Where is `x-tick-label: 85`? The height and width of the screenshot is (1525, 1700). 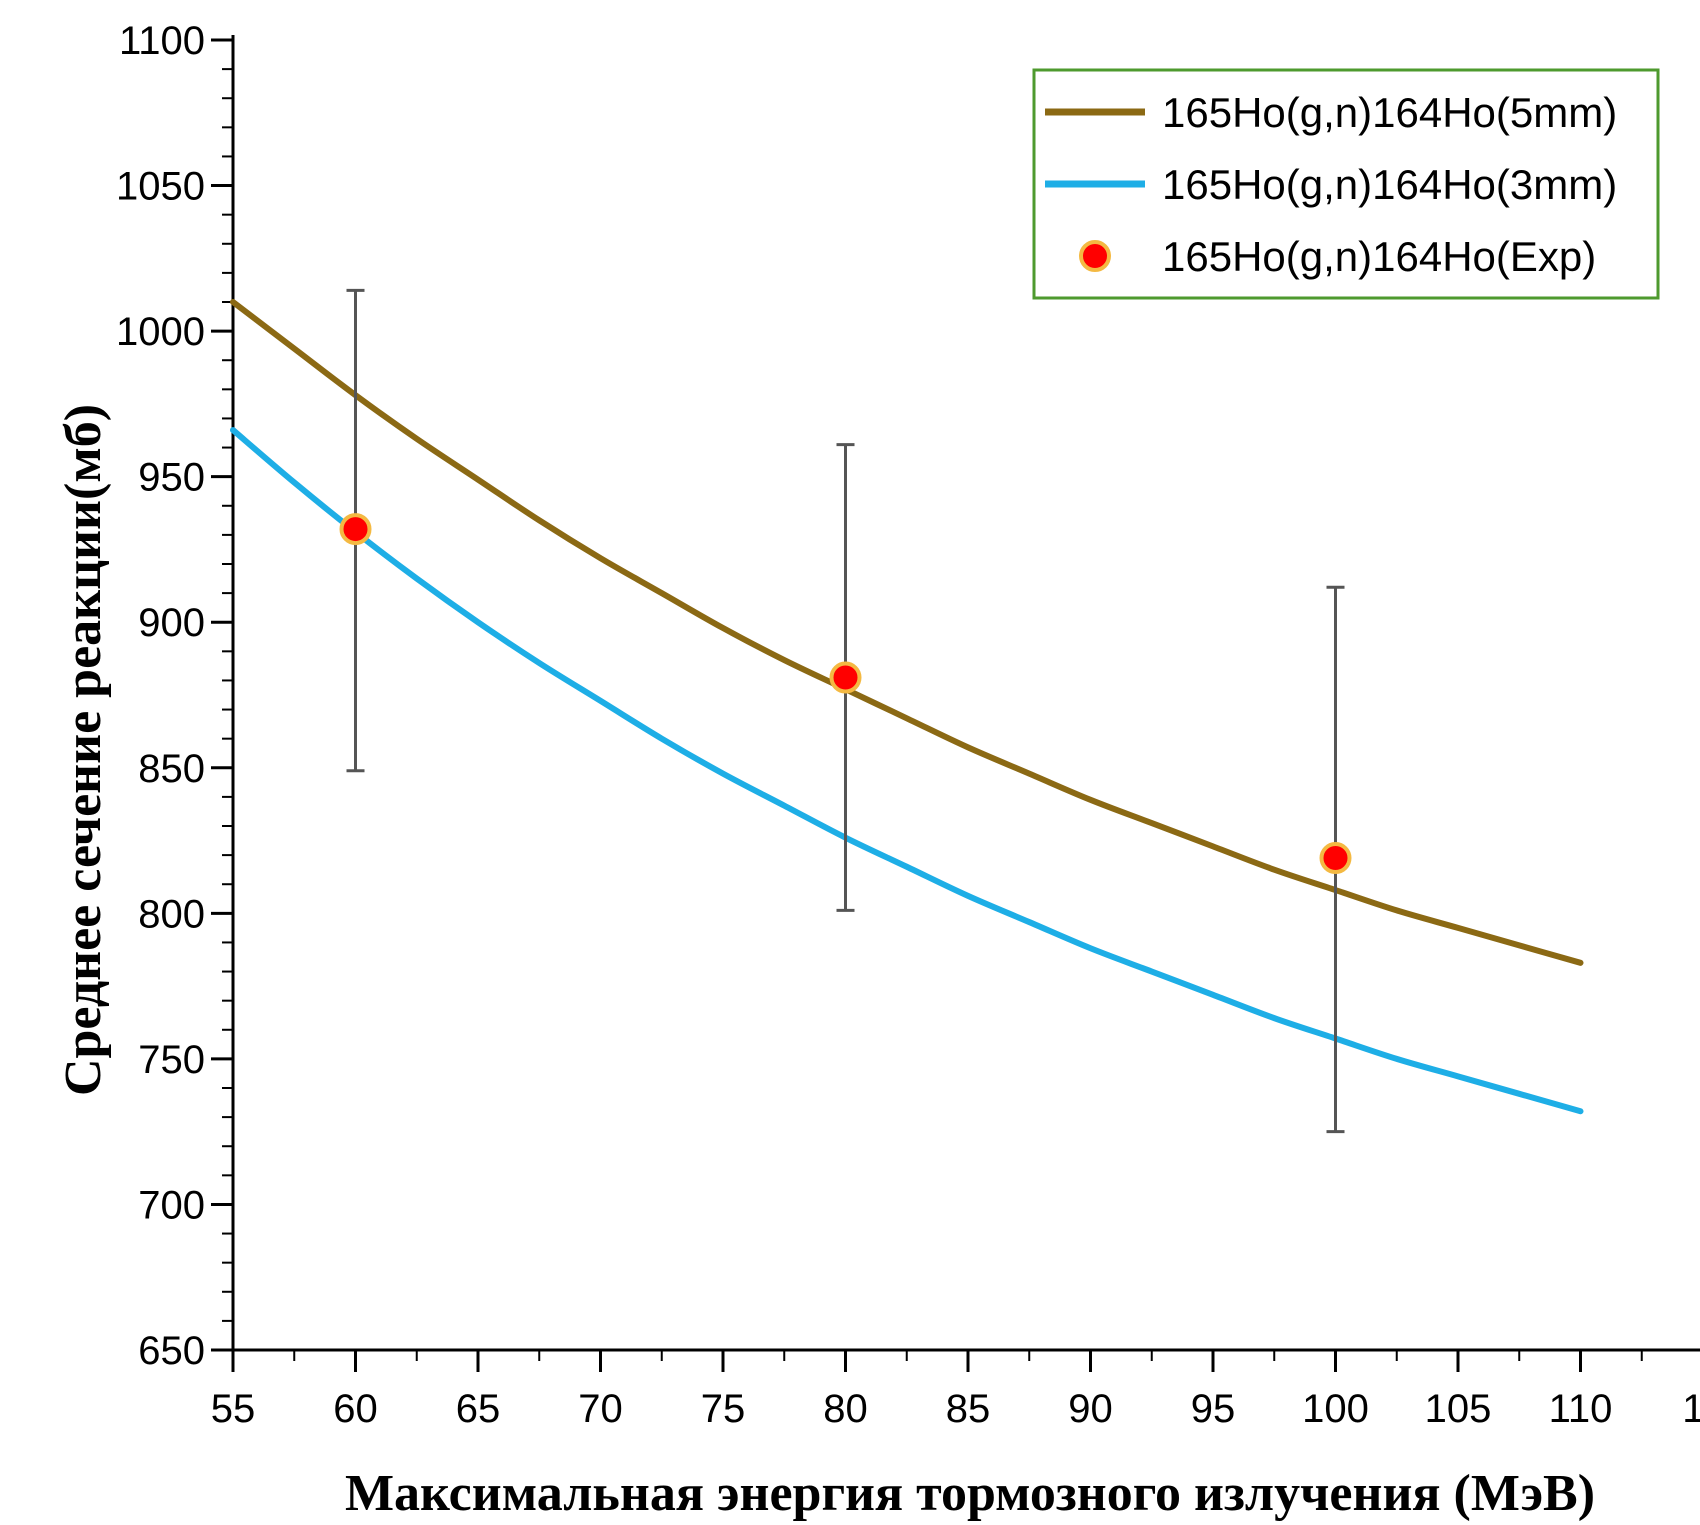 x-tick-label: 85 is located at coordinates (968, 1409).